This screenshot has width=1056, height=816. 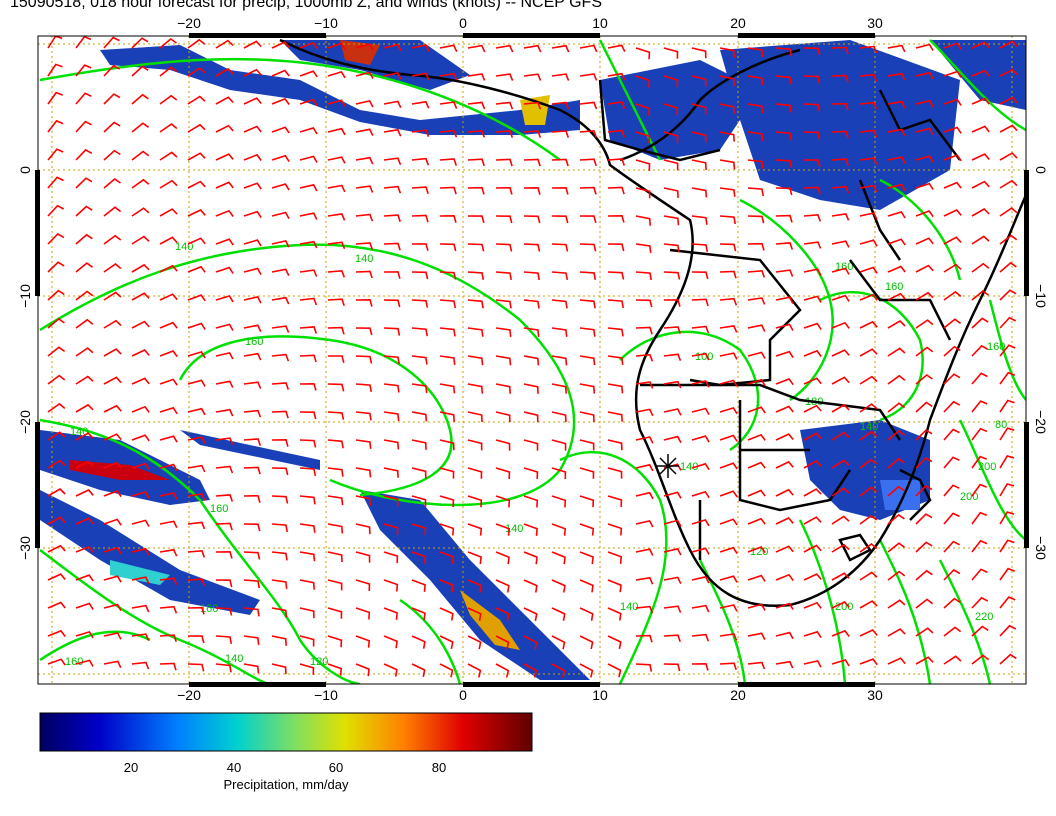 I want to click on precip-colorbar: 20 40 60 80 Precipitation, mm/day, so click(x=286, y=752).